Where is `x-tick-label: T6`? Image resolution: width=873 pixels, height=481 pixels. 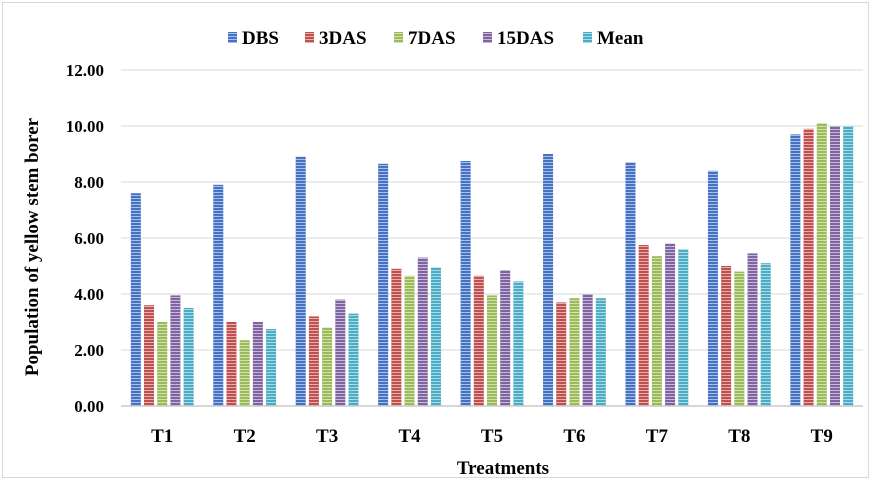 x-tick-label: T6 is located at coordinates (574, 436).